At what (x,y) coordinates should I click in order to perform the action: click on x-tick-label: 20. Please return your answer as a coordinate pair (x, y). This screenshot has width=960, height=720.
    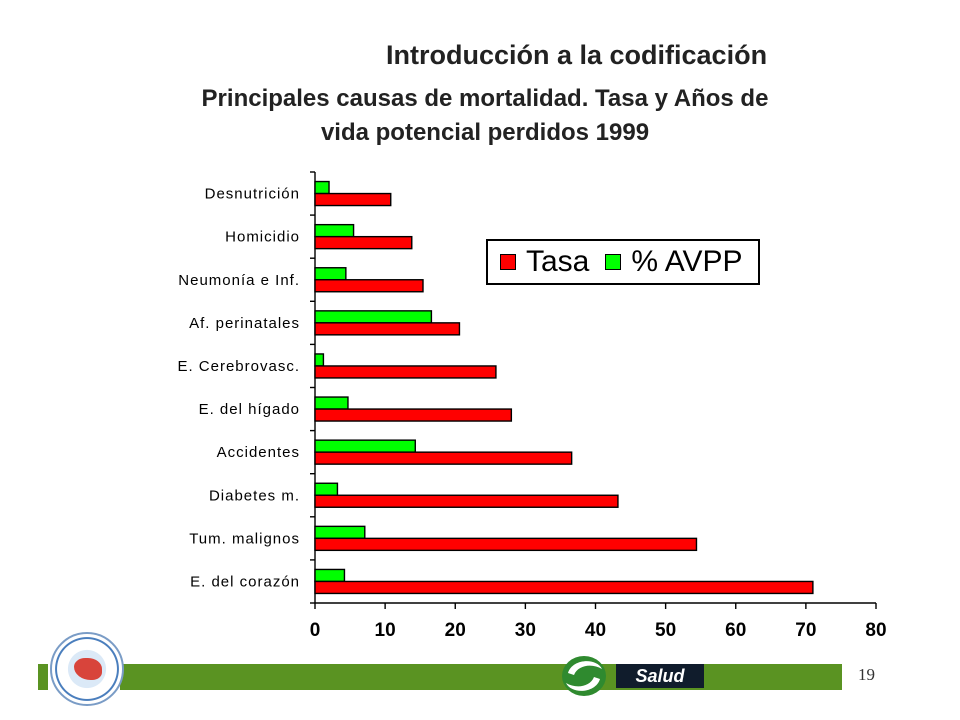
    Looking at the image, I should click on (455, 630).